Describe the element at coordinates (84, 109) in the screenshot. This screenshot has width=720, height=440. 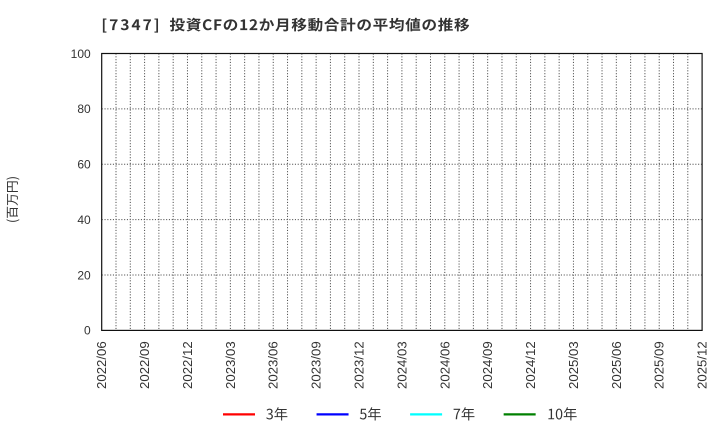
I see `svg-text: 80` at that location.